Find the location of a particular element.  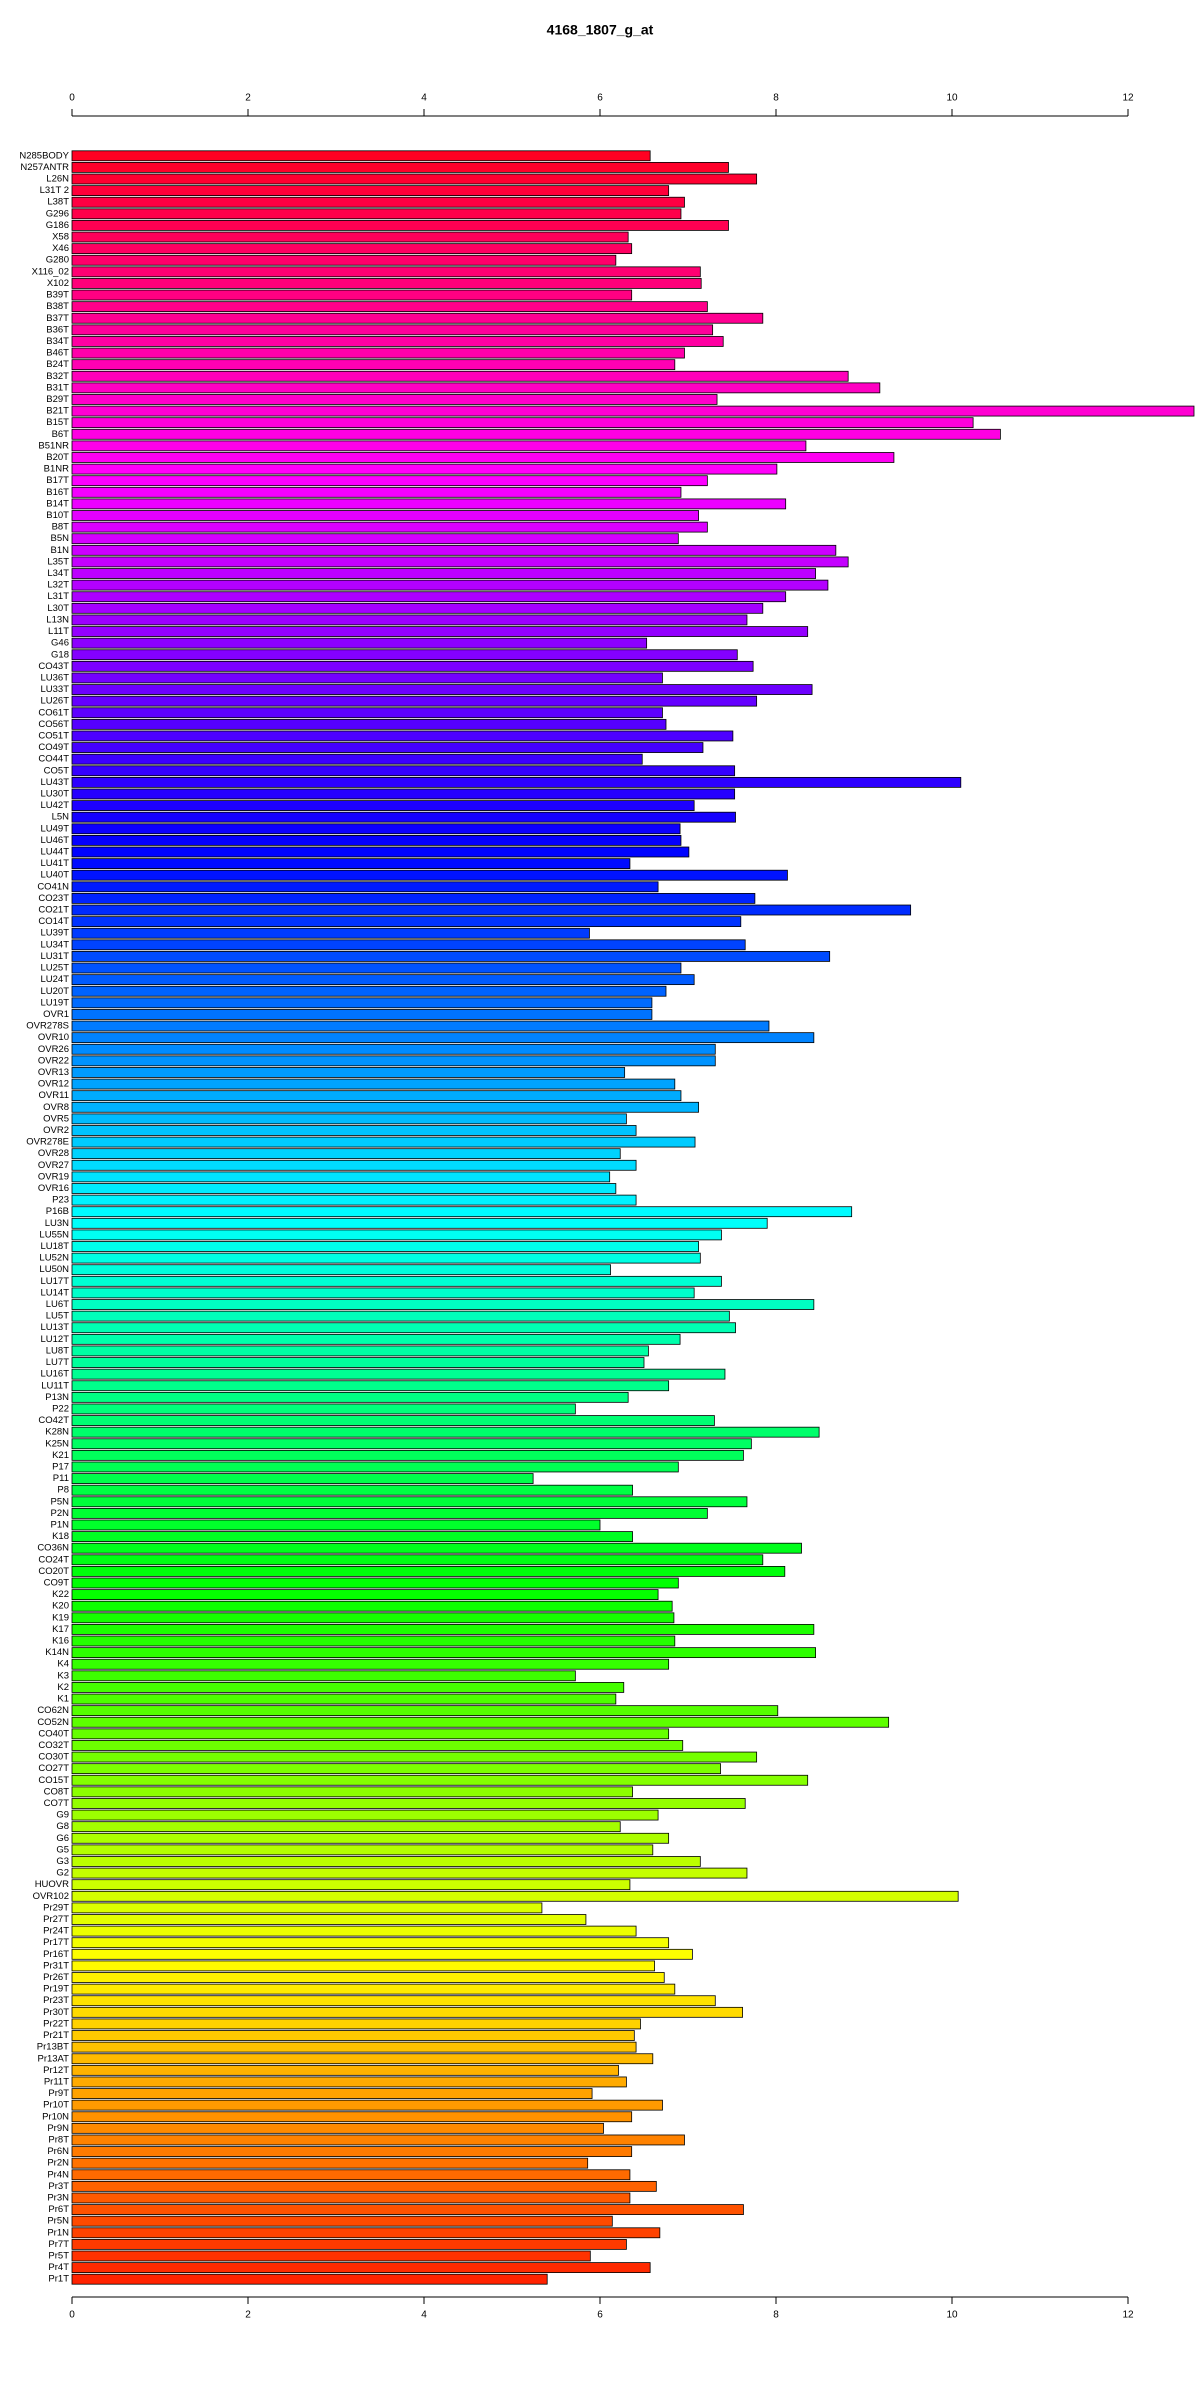

y-tick-label: B14T is located at coordinates (57, 503).